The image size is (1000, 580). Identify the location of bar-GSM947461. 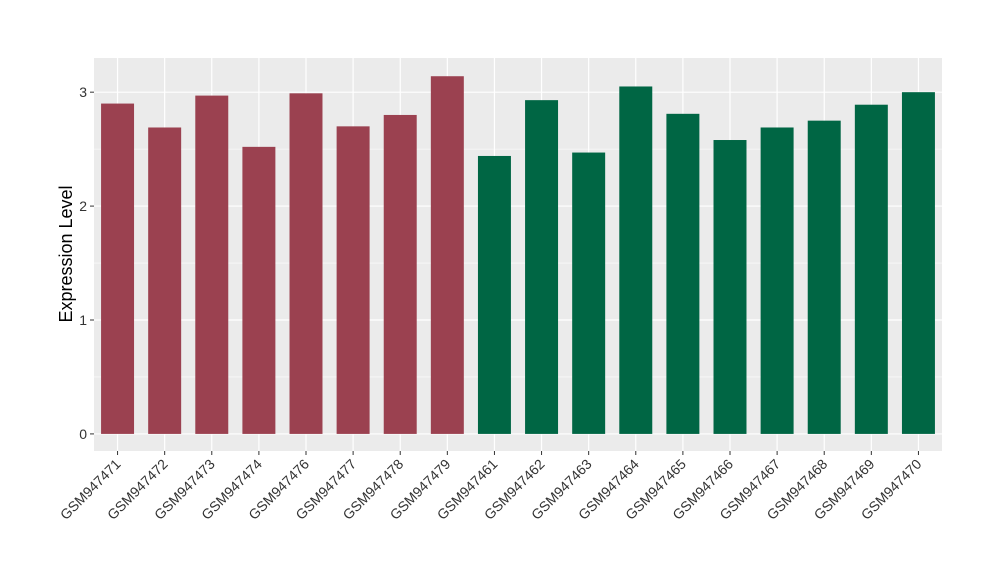
(494, 294).